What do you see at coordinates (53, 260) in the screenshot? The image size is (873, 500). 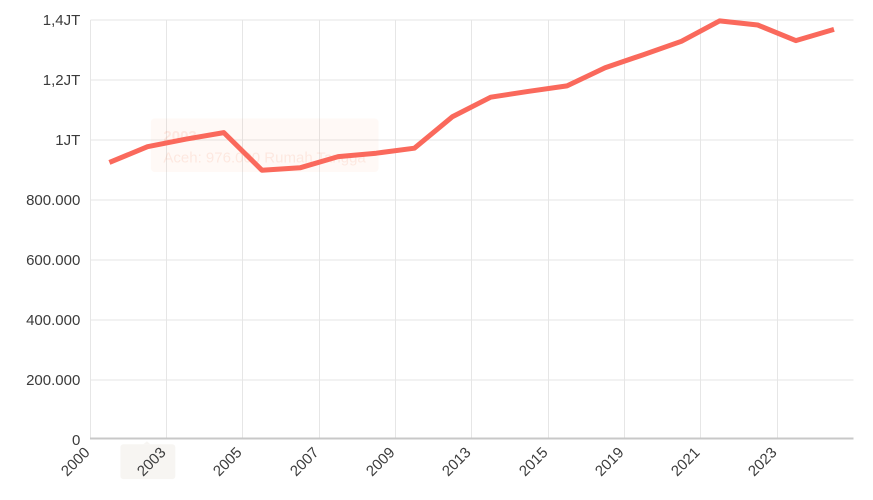 I see `svg-text: 600.000` at bounding box center [53, 260].